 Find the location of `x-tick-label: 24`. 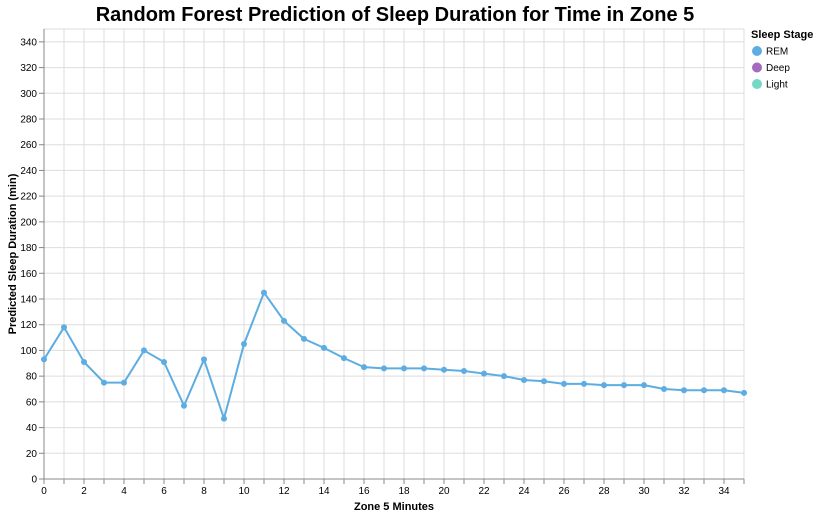

x-tick-label: 24 is located at coordinates (524, 491).